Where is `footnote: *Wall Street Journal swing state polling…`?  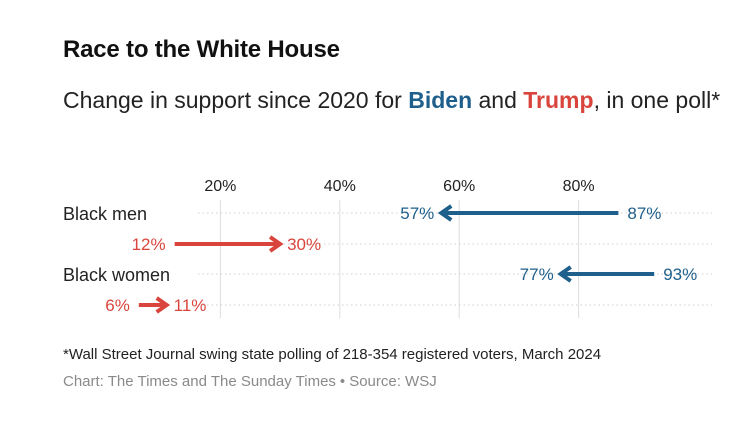 footnote: *Wall Street Journal swing state polling… is located at coordinates (332, 354).